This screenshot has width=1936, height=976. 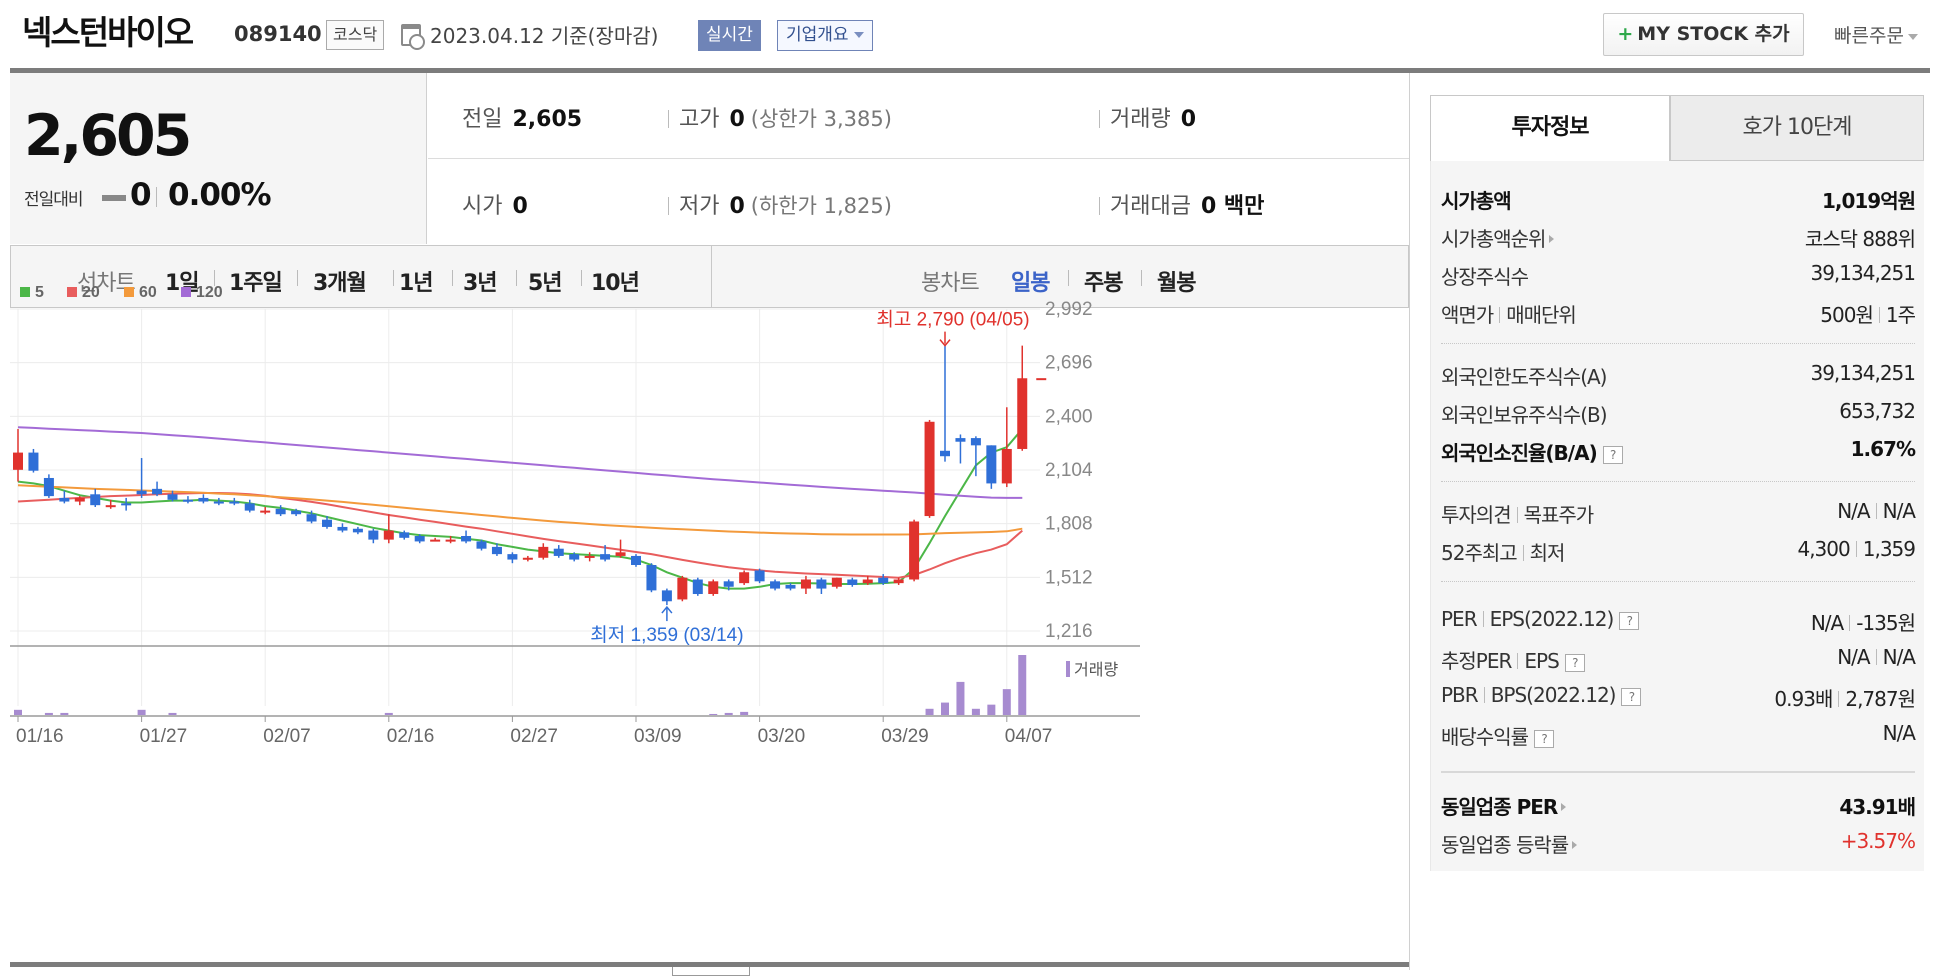 I want to click on tab-daily: 일봉, so click(x=1030, y=283).